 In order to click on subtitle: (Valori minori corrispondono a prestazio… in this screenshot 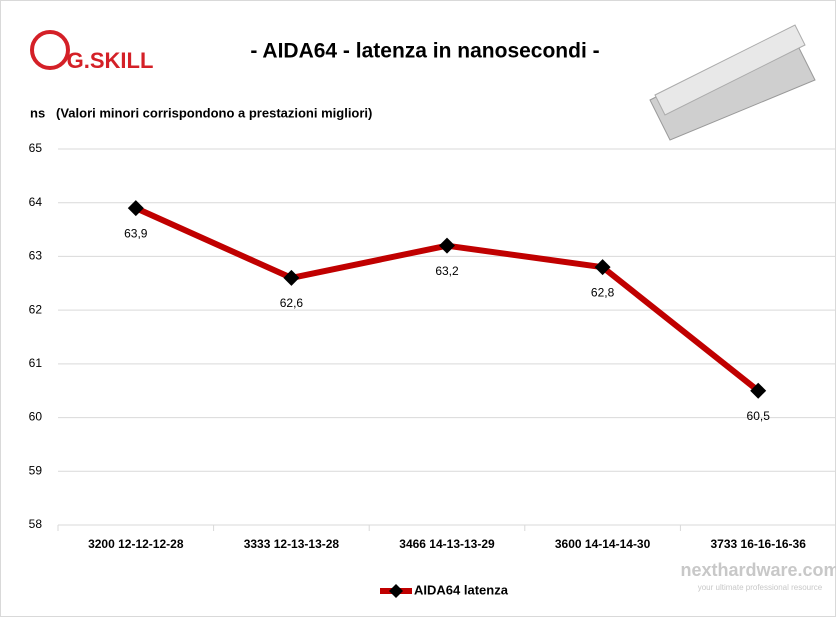, I will do `click(214, 112)`.